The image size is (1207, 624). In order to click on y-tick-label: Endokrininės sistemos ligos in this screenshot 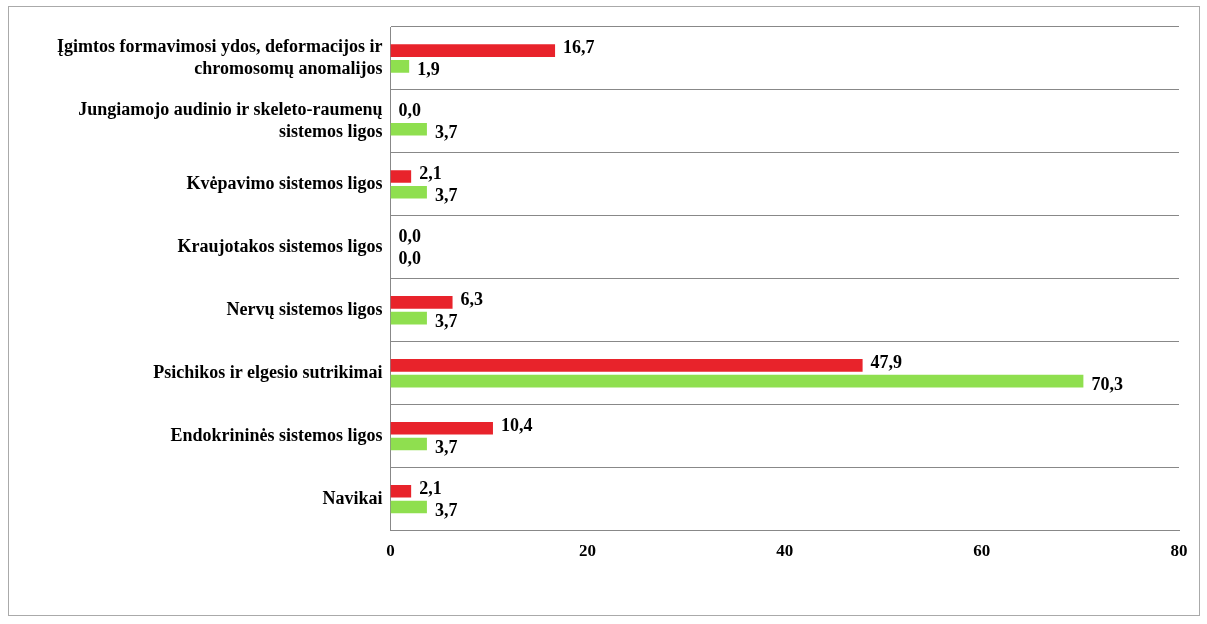, I will do `click(276, 434)`.